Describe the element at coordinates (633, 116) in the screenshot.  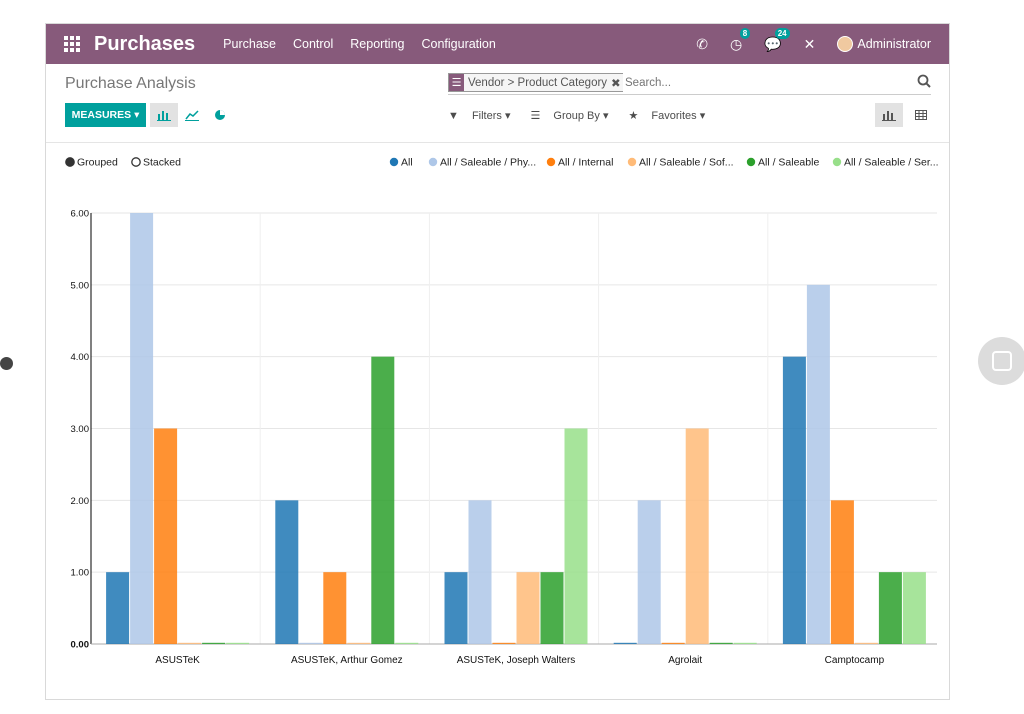
I see `star-icon: ★` at that location.